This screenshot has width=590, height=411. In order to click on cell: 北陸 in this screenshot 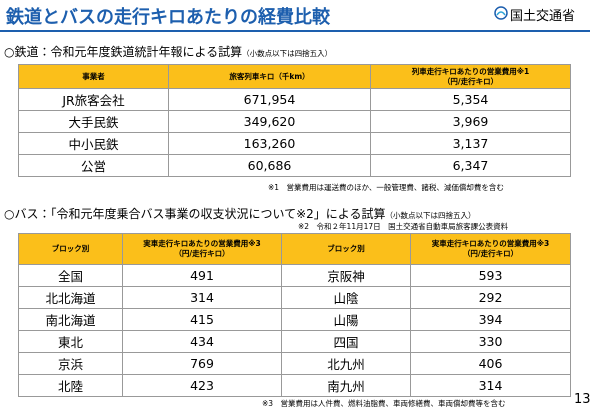, I will do `click(70, 385)`.